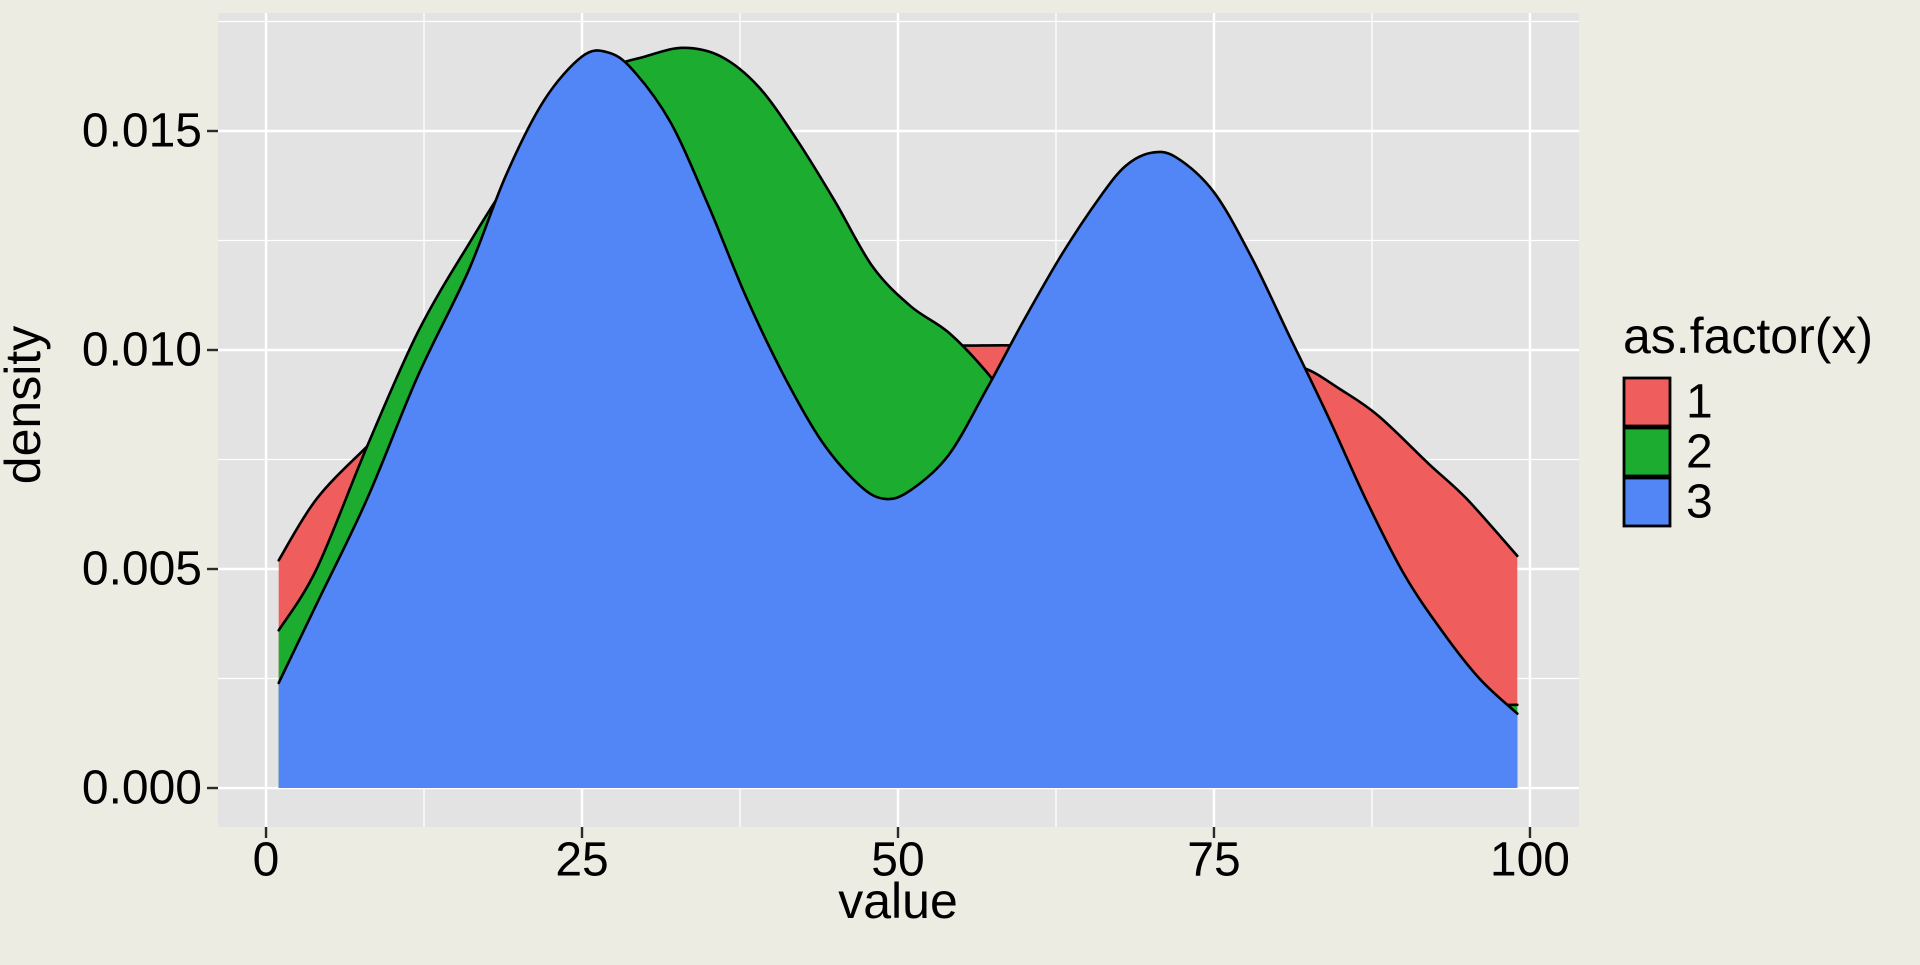 The image size is (1920, 965). Describe the element at coordinates (142, 569) in the screenshot. I see `y-tick-label: 0.005` at that location.